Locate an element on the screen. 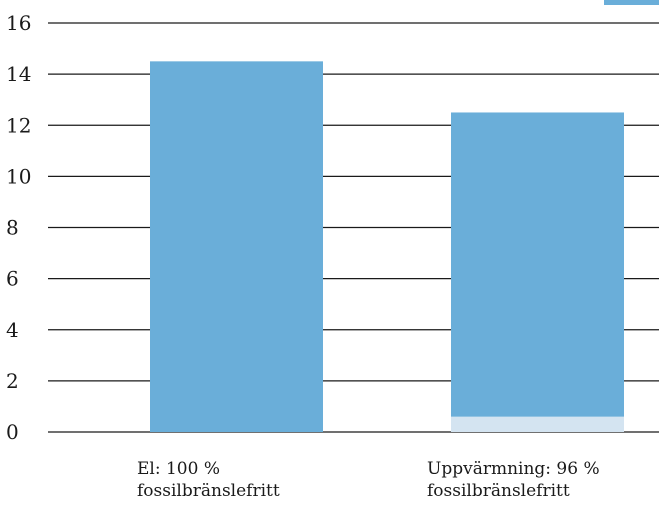 The height and width of the screenshot is (510, 659). y-tick-label-8: 8 is located at coordinates (12, 228).